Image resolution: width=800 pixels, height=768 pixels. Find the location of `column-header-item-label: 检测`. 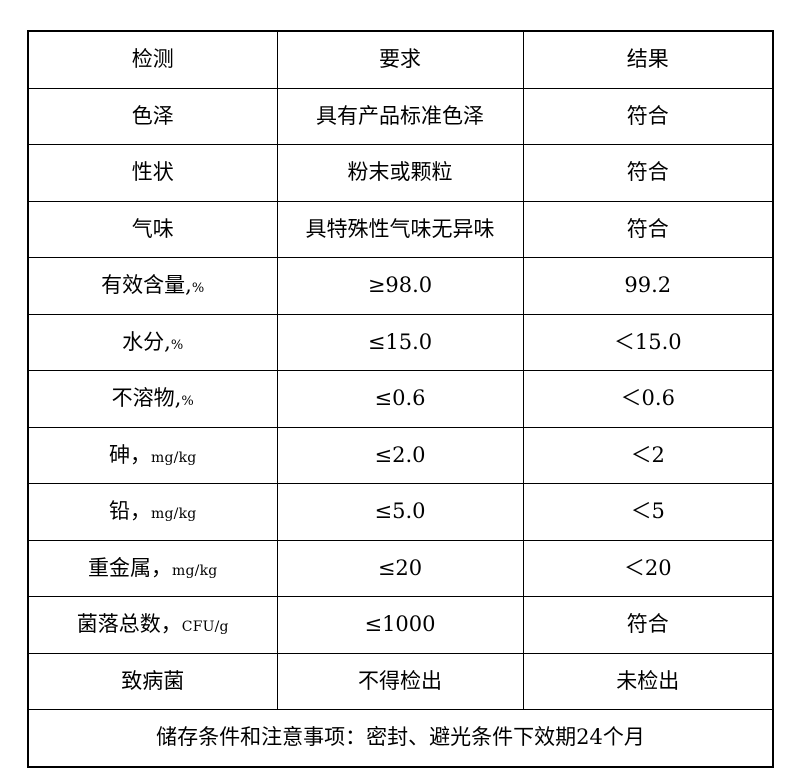

column-header-item-label: 检测 is located at coordinates (152, 59).